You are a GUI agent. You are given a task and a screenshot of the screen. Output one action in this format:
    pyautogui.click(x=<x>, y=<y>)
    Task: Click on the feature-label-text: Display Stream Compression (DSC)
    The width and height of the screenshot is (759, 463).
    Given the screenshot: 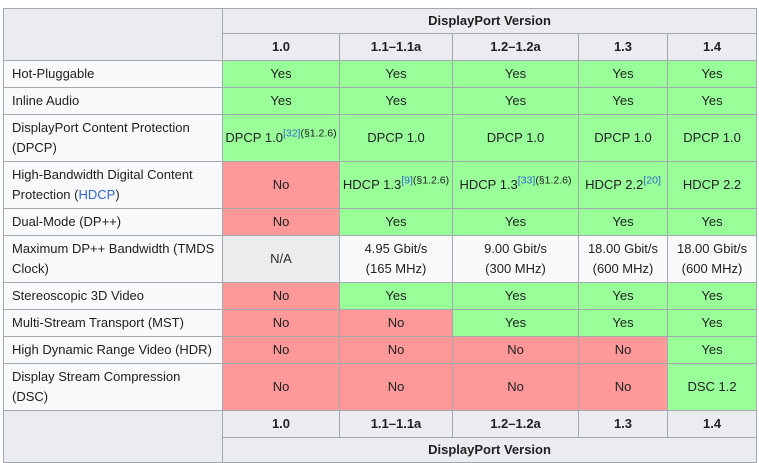 What is the action you would take?
    pyautogui.click(x=96, y=386)
    